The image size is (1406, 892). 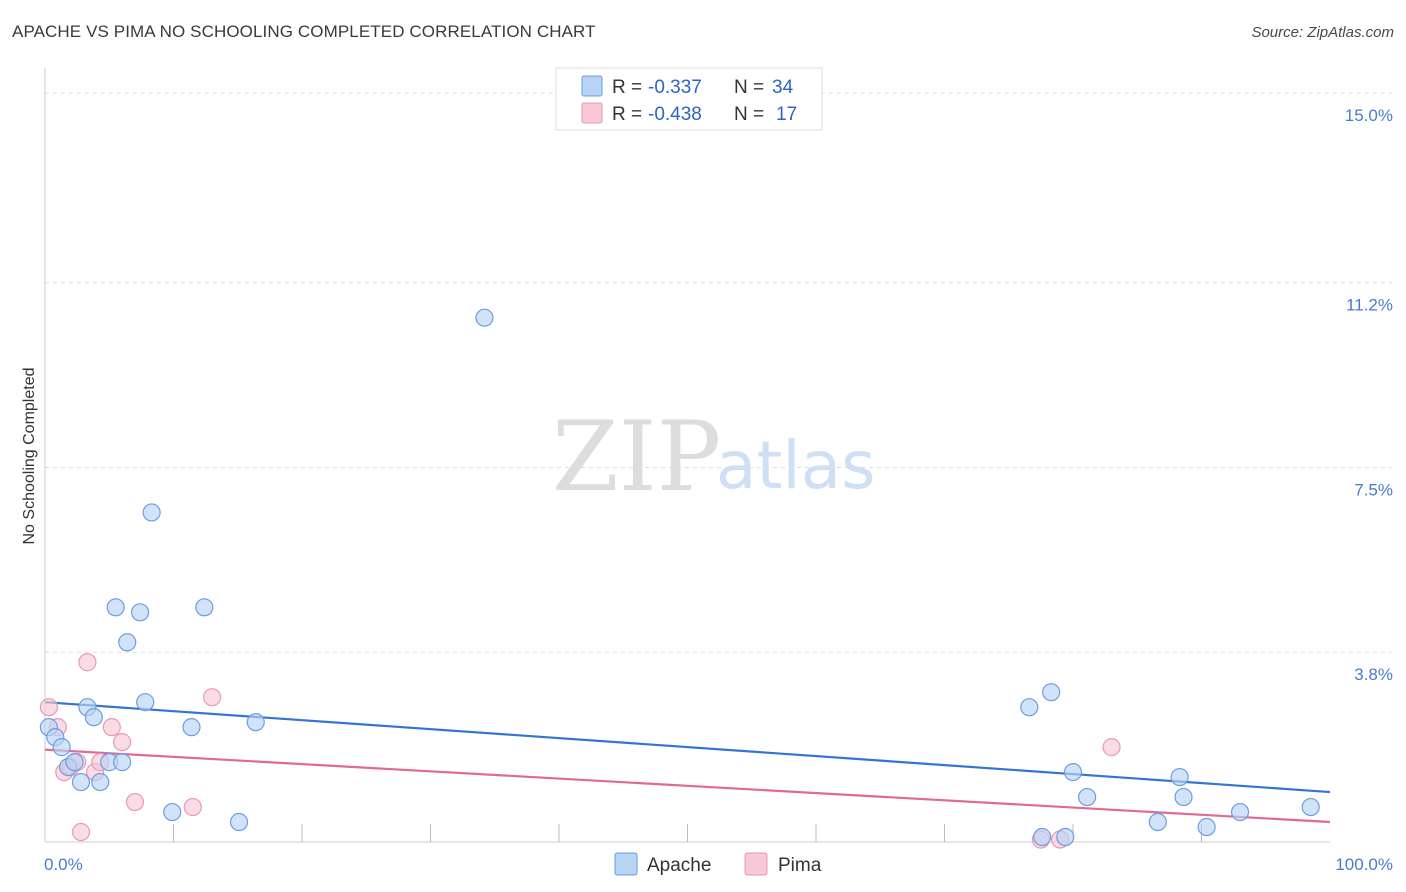 I want to click on legend-n-value-apache: 34, so click(x=783, y=87).